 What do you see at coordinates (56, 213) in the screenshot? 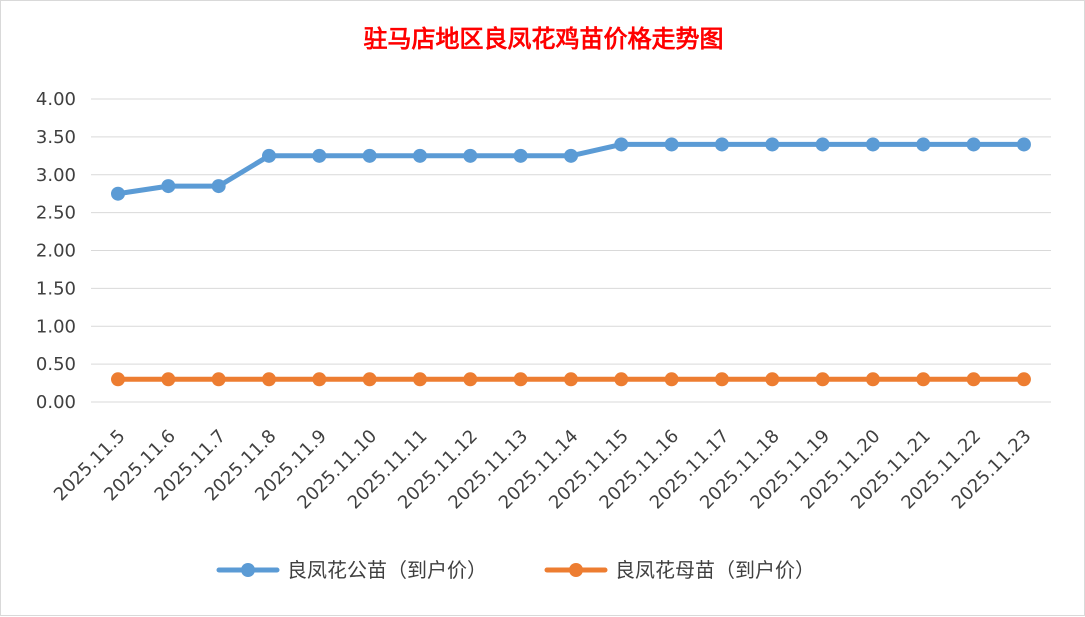
I see `y-tick-label: 2.50` at bounding box center [56, 213].